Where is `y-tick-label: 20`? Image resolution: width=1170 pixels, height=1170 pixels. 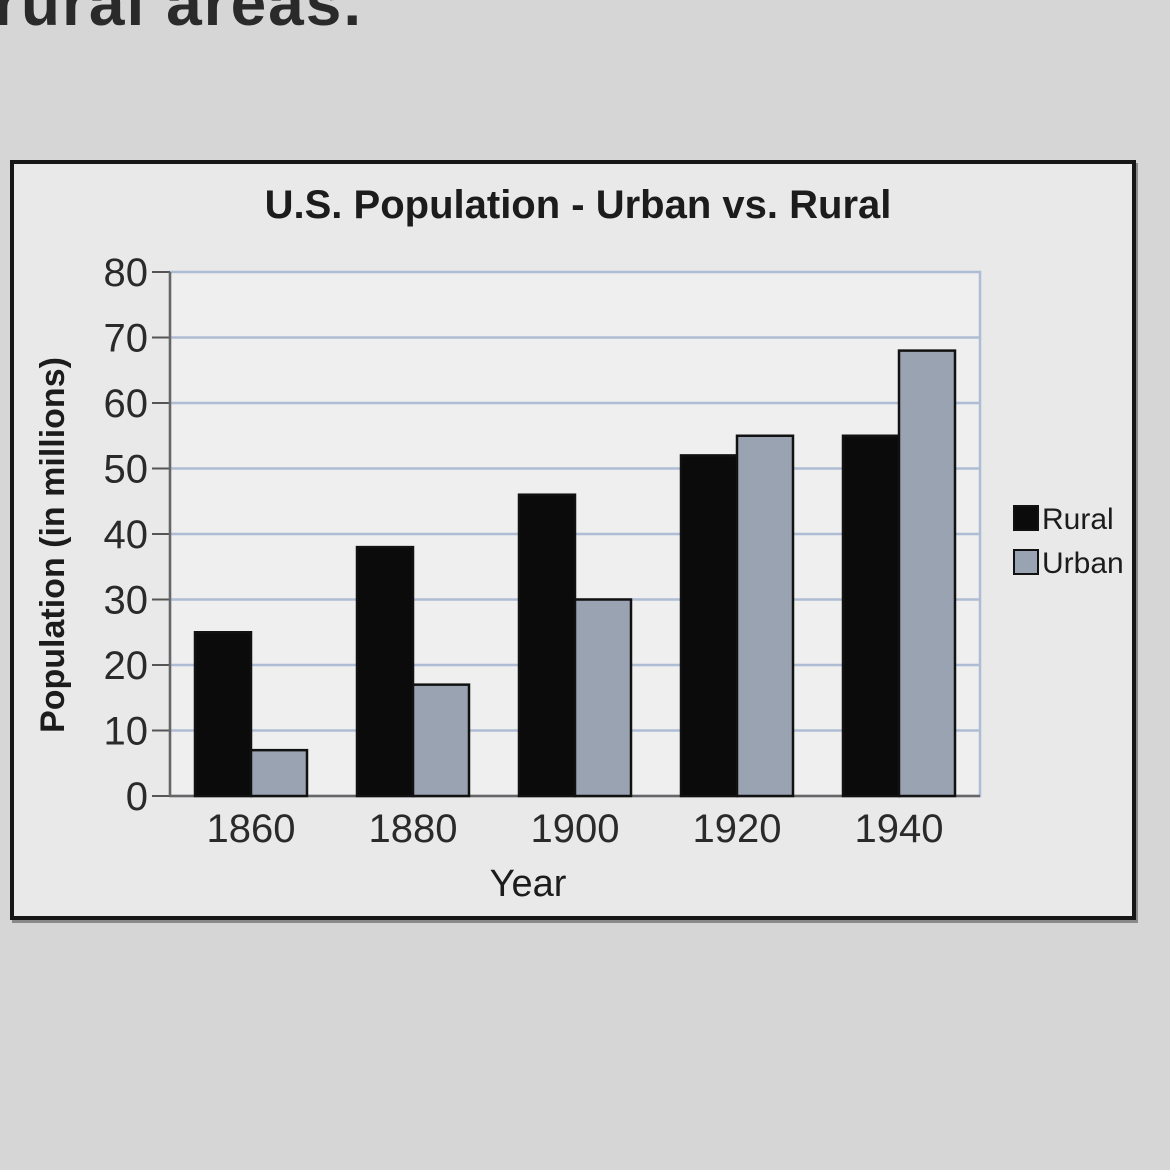
y-tick-label: 20 is located at coordinates (126, 666).